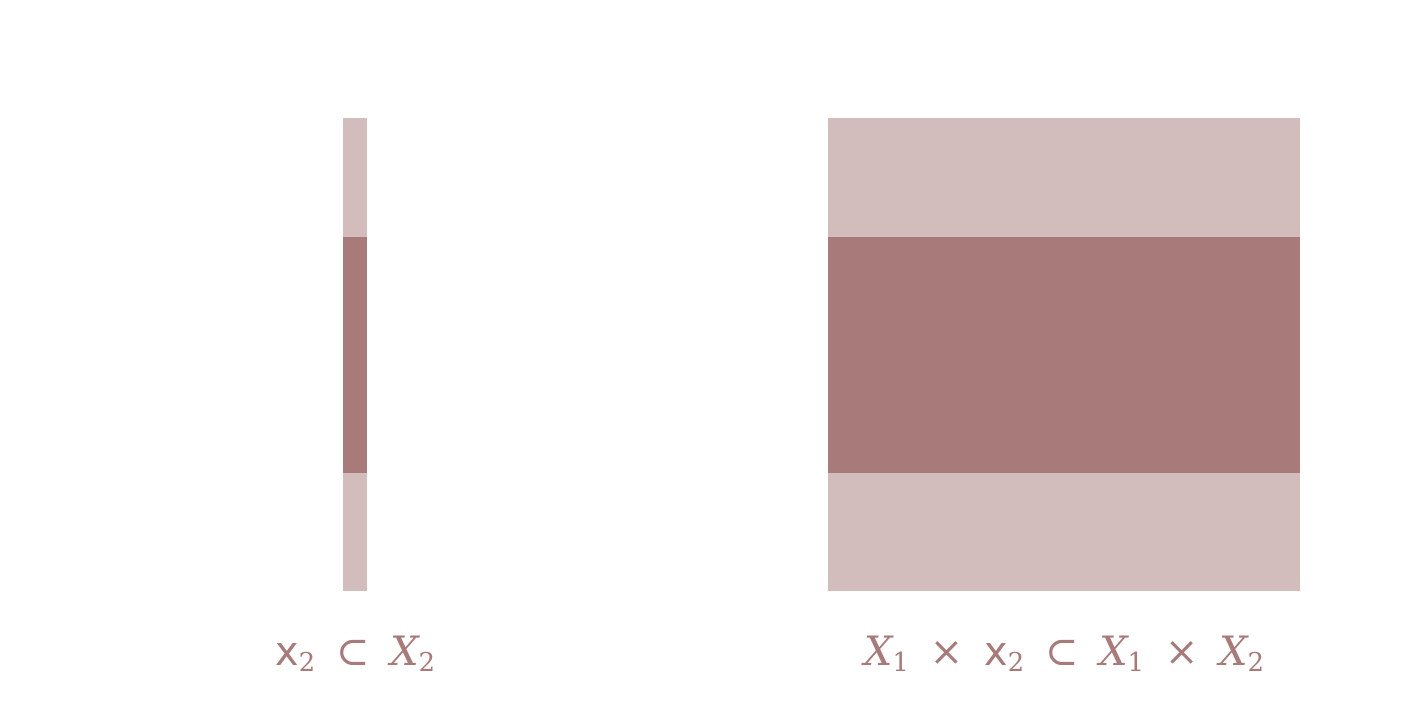 The width and height of the screenshot is (1418, 710). What do you see at coordinates (1064, 177) in the screenshot?
I see `right-rect-top-band` at bounding box center [1064, 177].